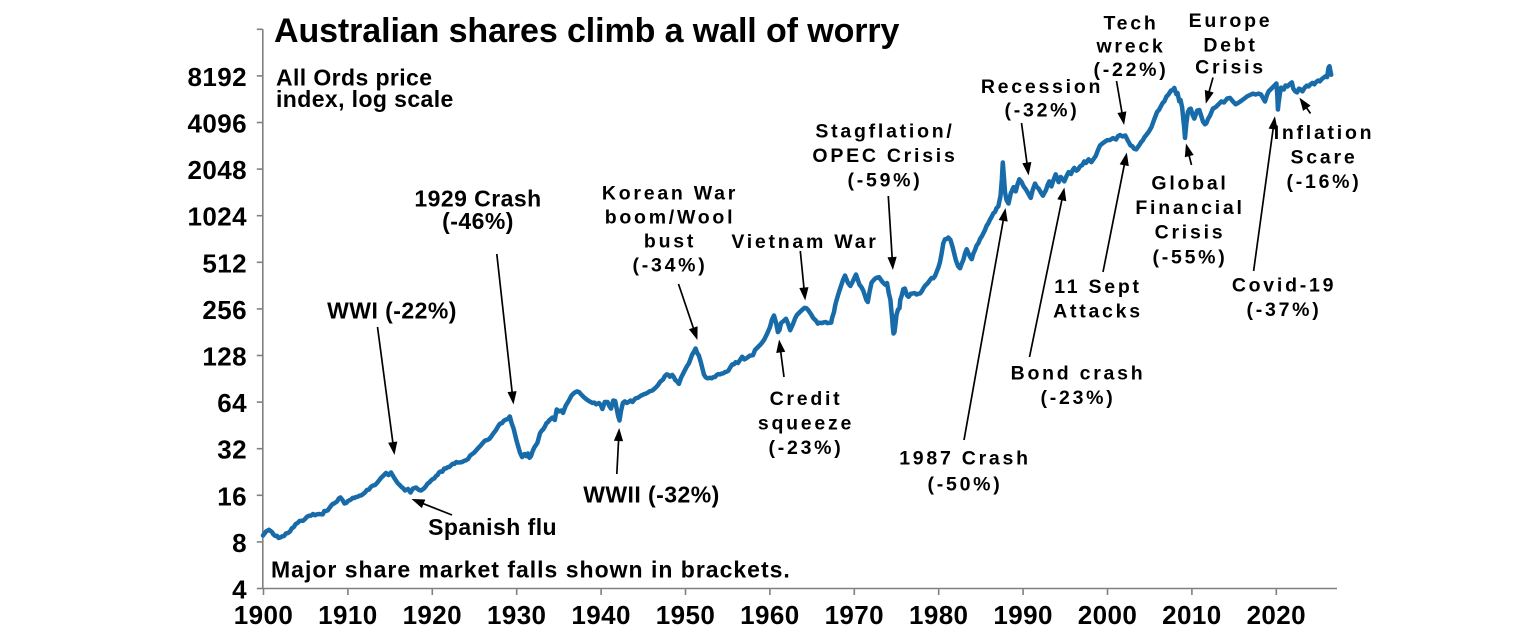 The image size is (1536, 630). Describe the element at coordinates (432, 615) in the screenshot. I see `svg-text: 1920` at that location.